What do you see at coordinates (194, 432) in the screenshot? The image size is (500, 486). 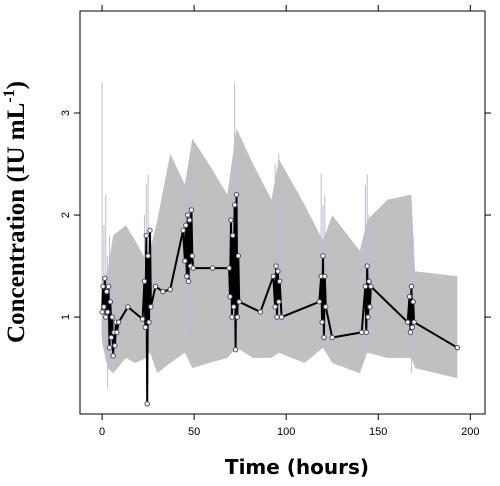 I see `x-tick-label-50: 50` at bounding box center [194, 432].